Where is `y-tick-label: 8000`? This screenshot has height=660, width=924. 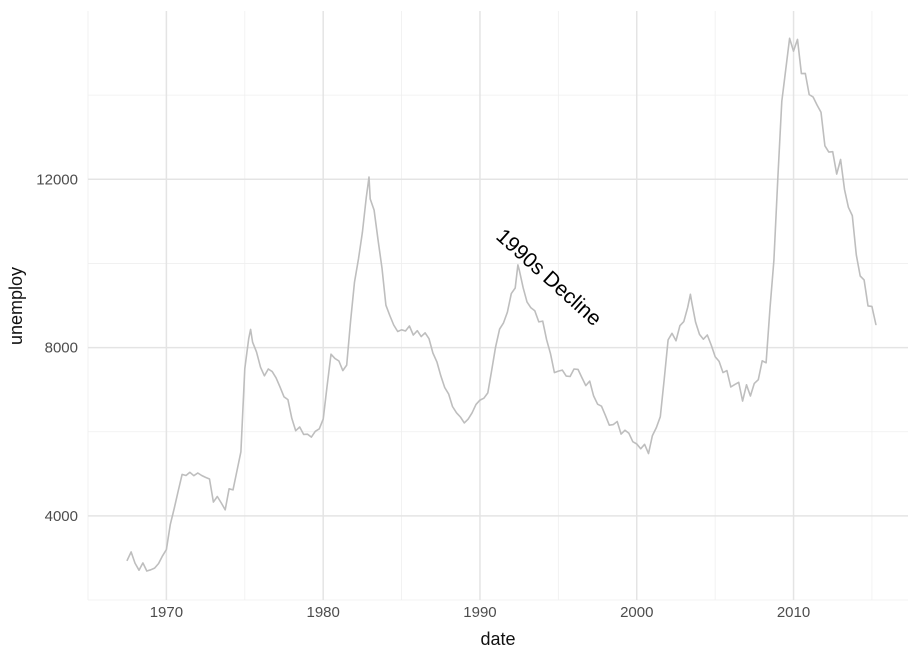
y-tick-label: 8000 is located at coordinates (61, 348).